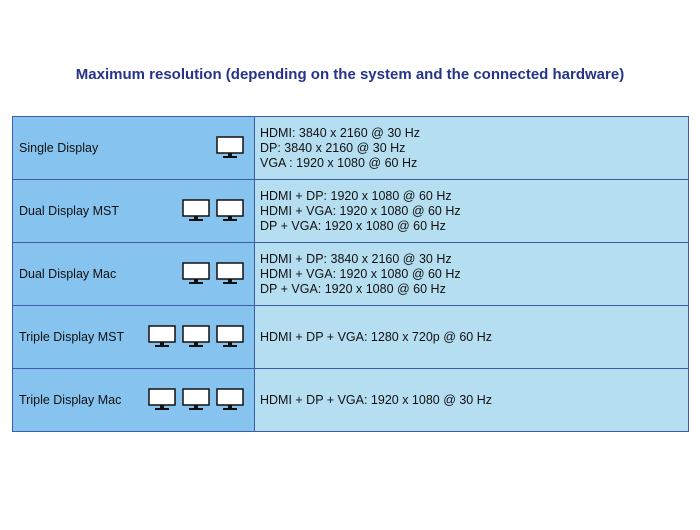 This screenshot has width=700, height=530. Describe the element at coordinates (376, 399) in the screenshot. I see `resolution-line: HDMI + DP + VGA: 1920 x 1080 @ 30 Hz` at that location.